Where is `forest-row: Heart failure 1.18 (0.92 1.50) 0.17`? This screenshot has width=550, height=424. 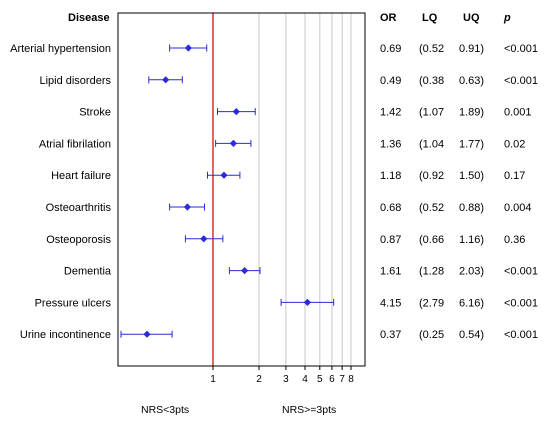 forest-row: Heart failure 1.18 (0.92 1.50) 0.17 is located at coordinates (288, 176).